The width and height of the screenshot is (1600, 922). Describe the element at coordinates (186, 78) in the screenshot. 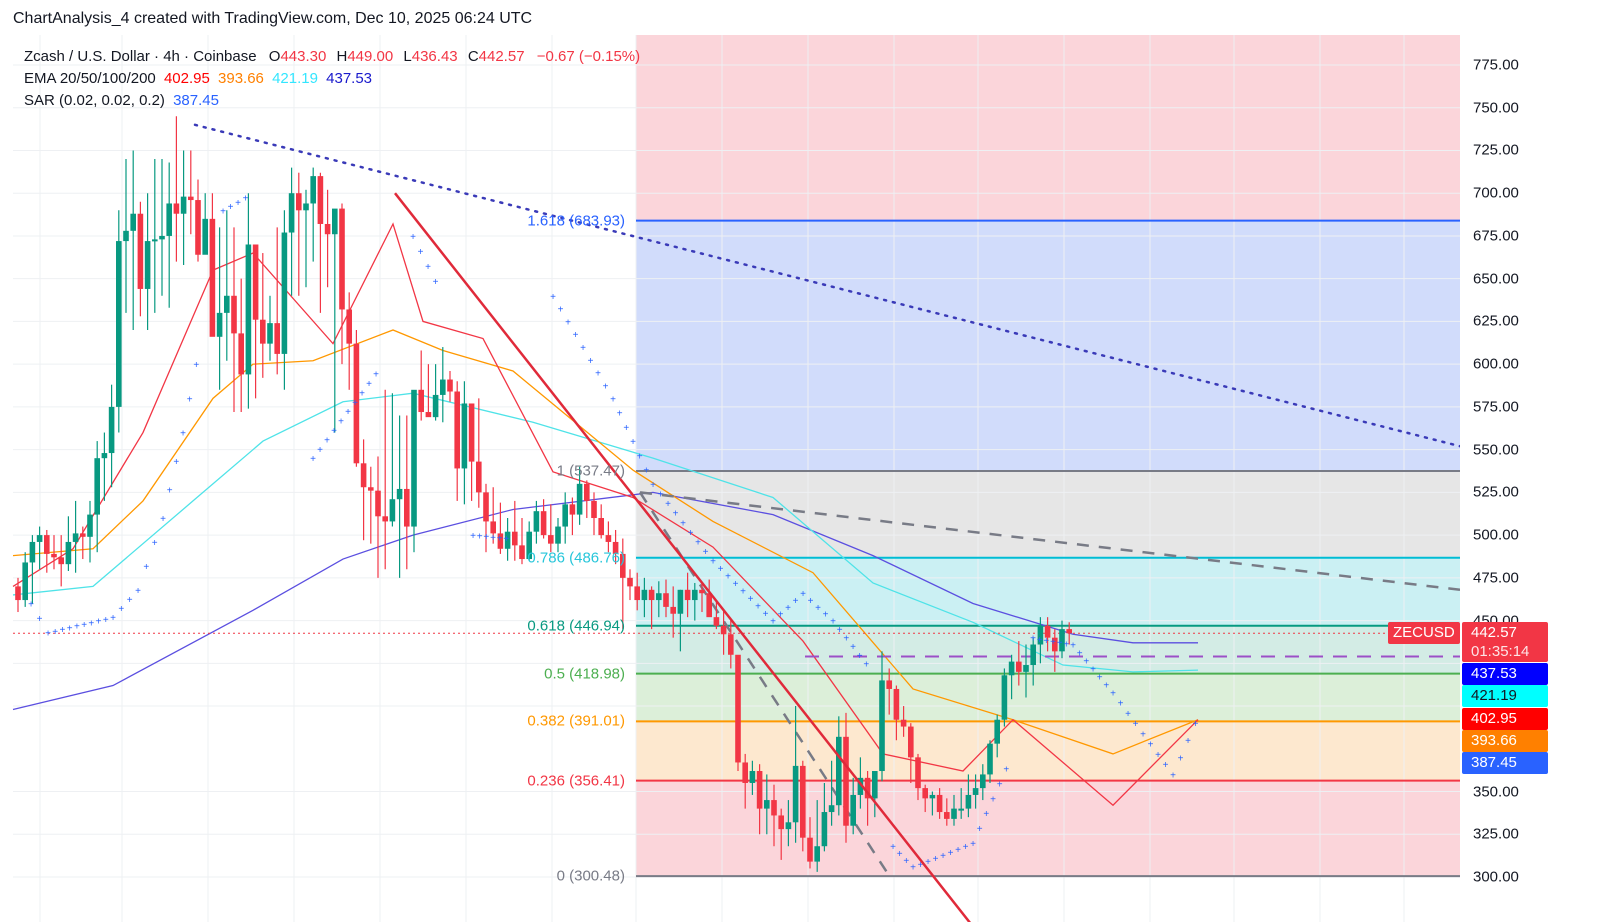

I see `ema20-value: 402.95` at that location.